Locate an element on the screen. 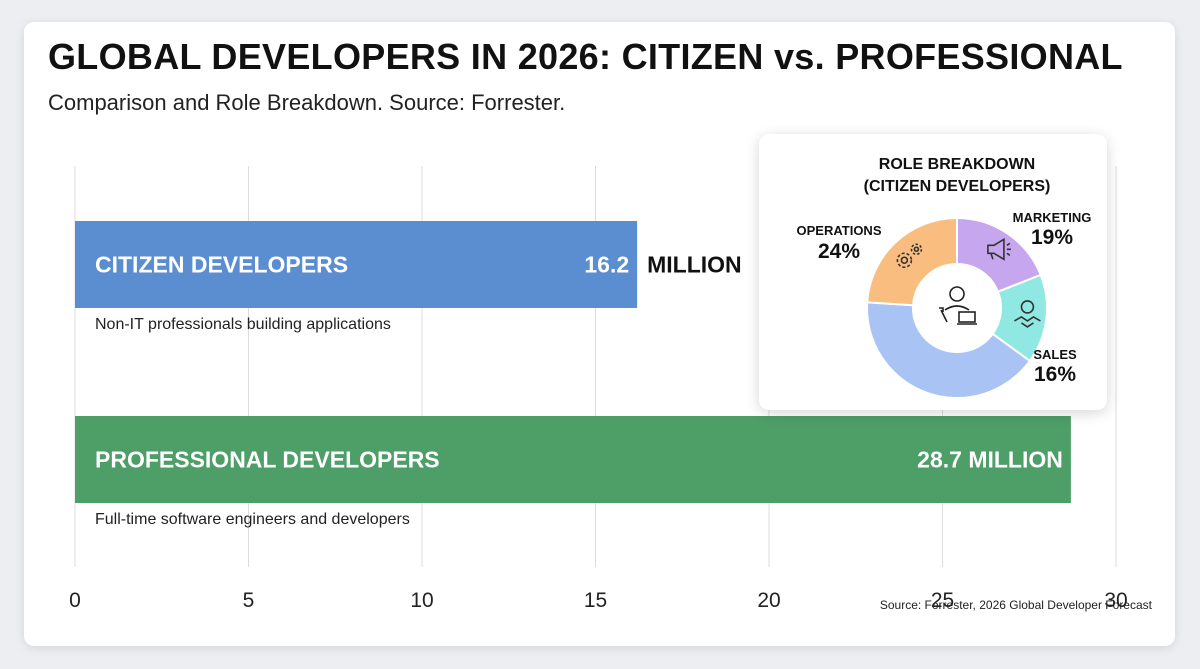 The image size is (1200, 669). bar-category-label: PROFESSIONAL DEVELOPERS is located at coordinates (267, 460).